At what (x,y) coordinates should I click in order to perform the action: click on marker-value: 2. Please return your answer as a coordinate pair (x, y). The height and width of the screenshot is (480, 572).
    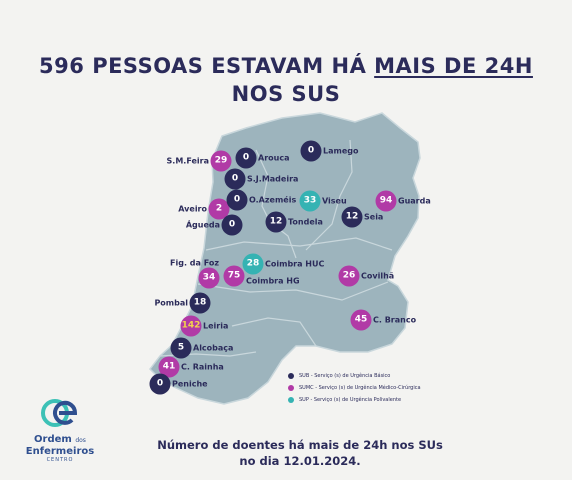
    Looking at the image, I should click on (219, 208).